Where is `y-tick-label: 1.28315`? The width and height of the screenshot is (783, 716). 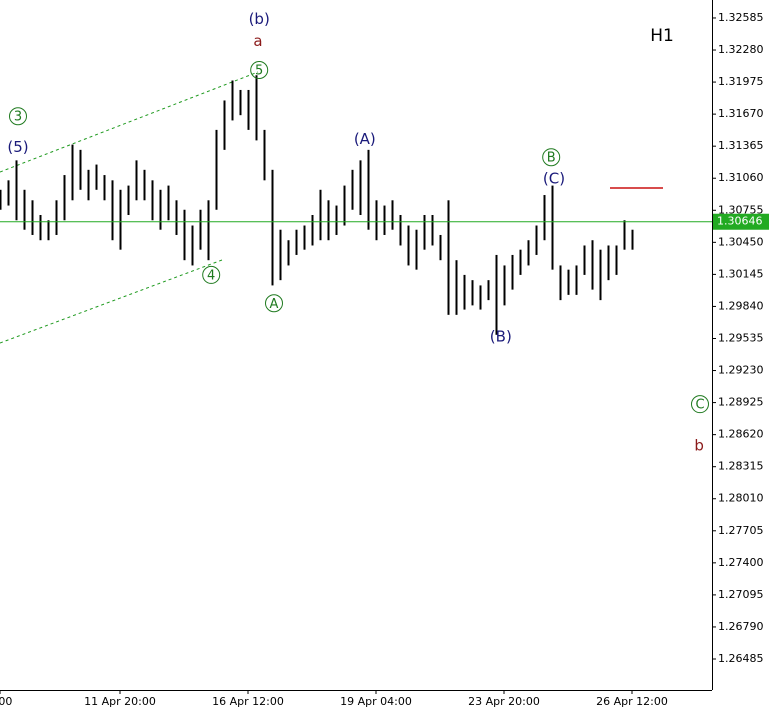
y-tick-label: 1.28315 is located at coordinates (741, 466).